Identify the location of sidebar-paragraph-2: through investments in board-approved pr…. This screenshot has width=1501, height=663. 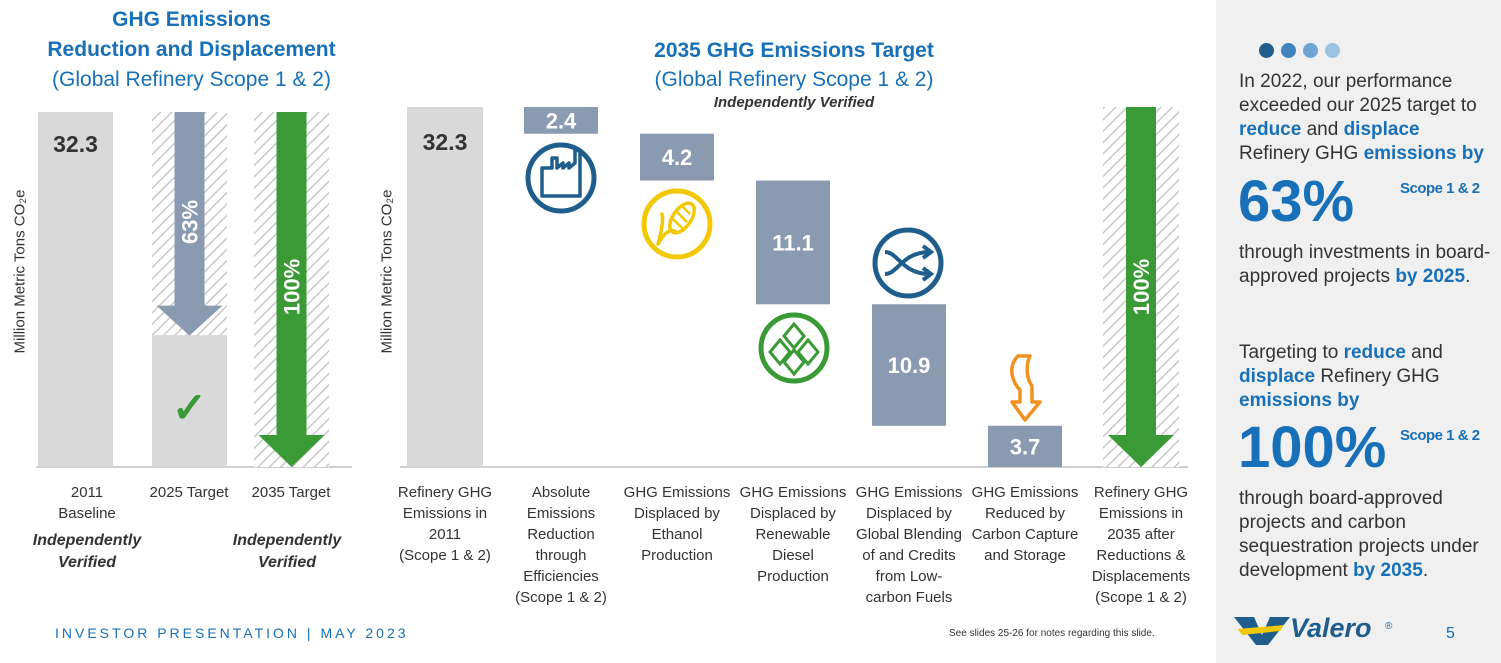
(1365, 264).